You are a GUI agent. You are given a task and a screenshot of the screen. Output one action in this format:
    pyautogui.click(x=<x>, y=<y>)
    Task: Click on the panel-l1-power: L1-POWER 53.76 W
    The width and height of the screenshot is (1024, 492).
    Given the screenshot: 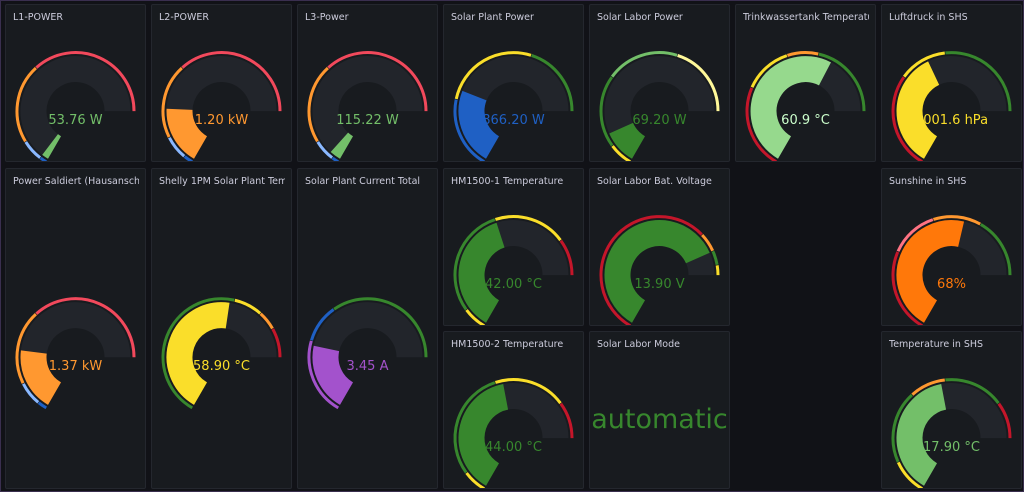 What is the action you would take?
    pyautogui.click(x=75, y=83)
    